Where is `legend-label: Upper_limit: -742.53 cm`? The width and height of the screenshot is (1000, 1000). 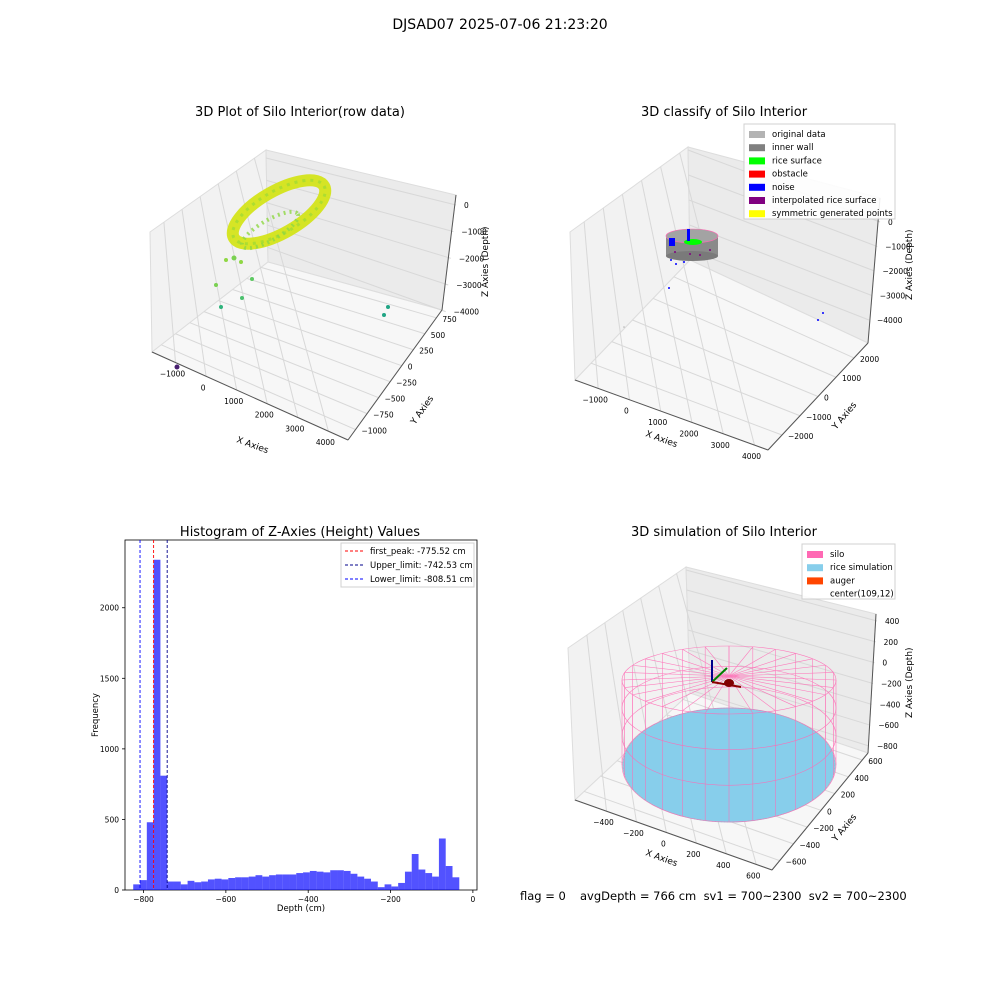
legend-label: Upper_limit: -742.53 cm is located at coordinates (421, 566).